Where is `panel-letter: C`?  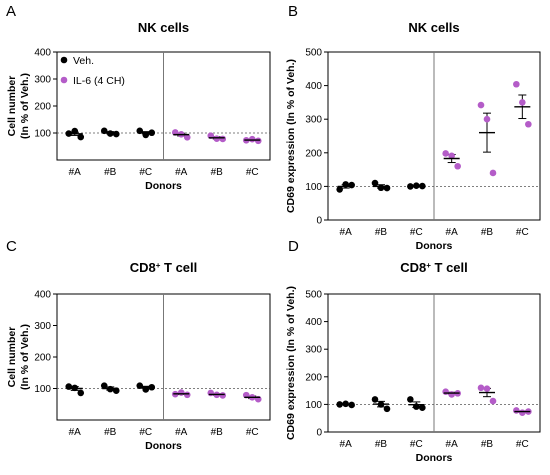 panel-letter: C is located at coordinates (11, 246).